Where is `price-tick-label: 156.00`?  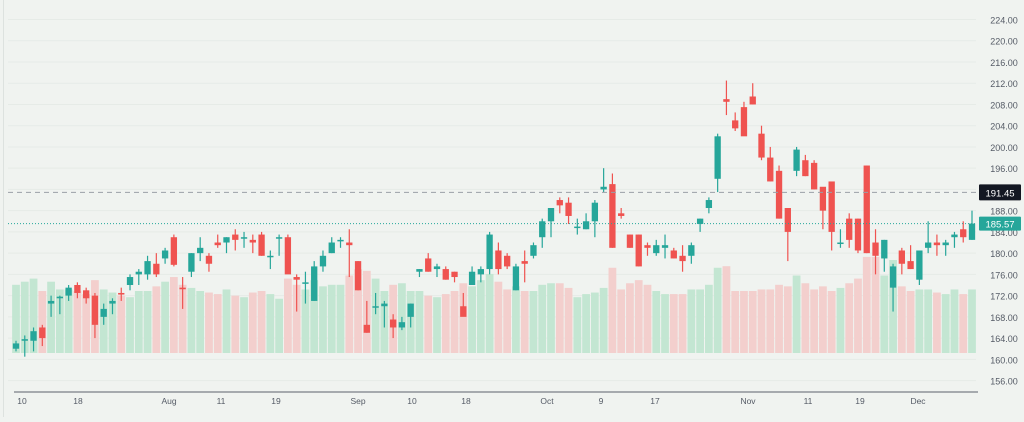
price-tick-label: 156.00 is located at coordinates (1004, 382).